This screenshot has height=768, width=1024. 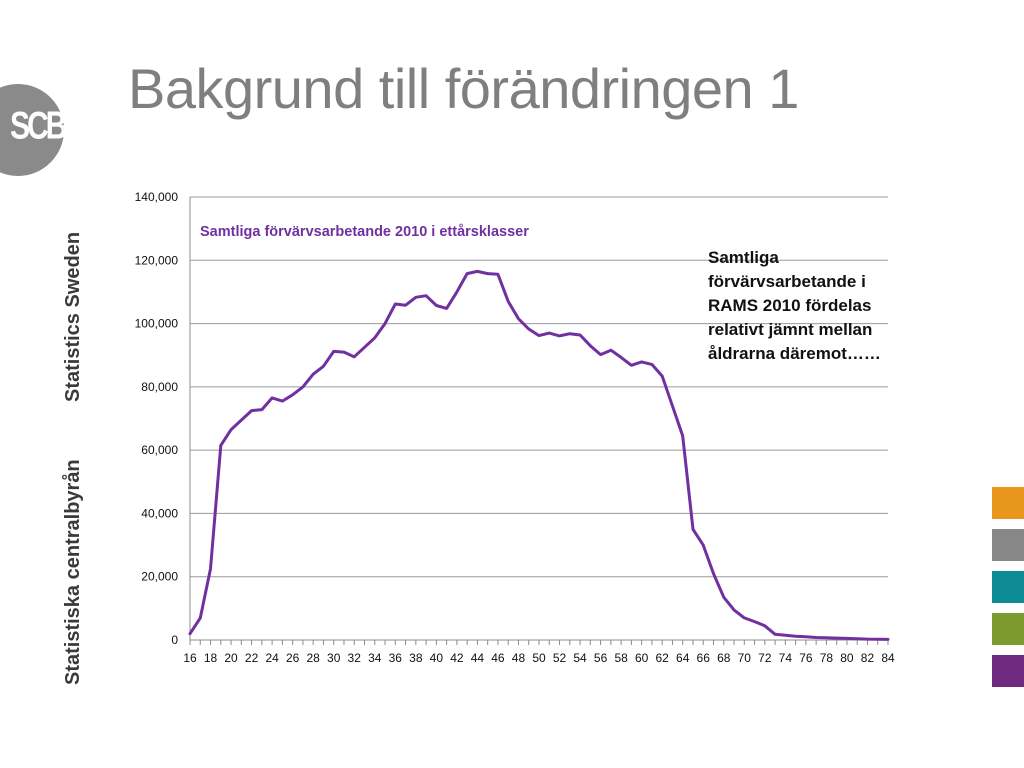 I want to click on x-tick-label: 46, so click(x=498, y=658).